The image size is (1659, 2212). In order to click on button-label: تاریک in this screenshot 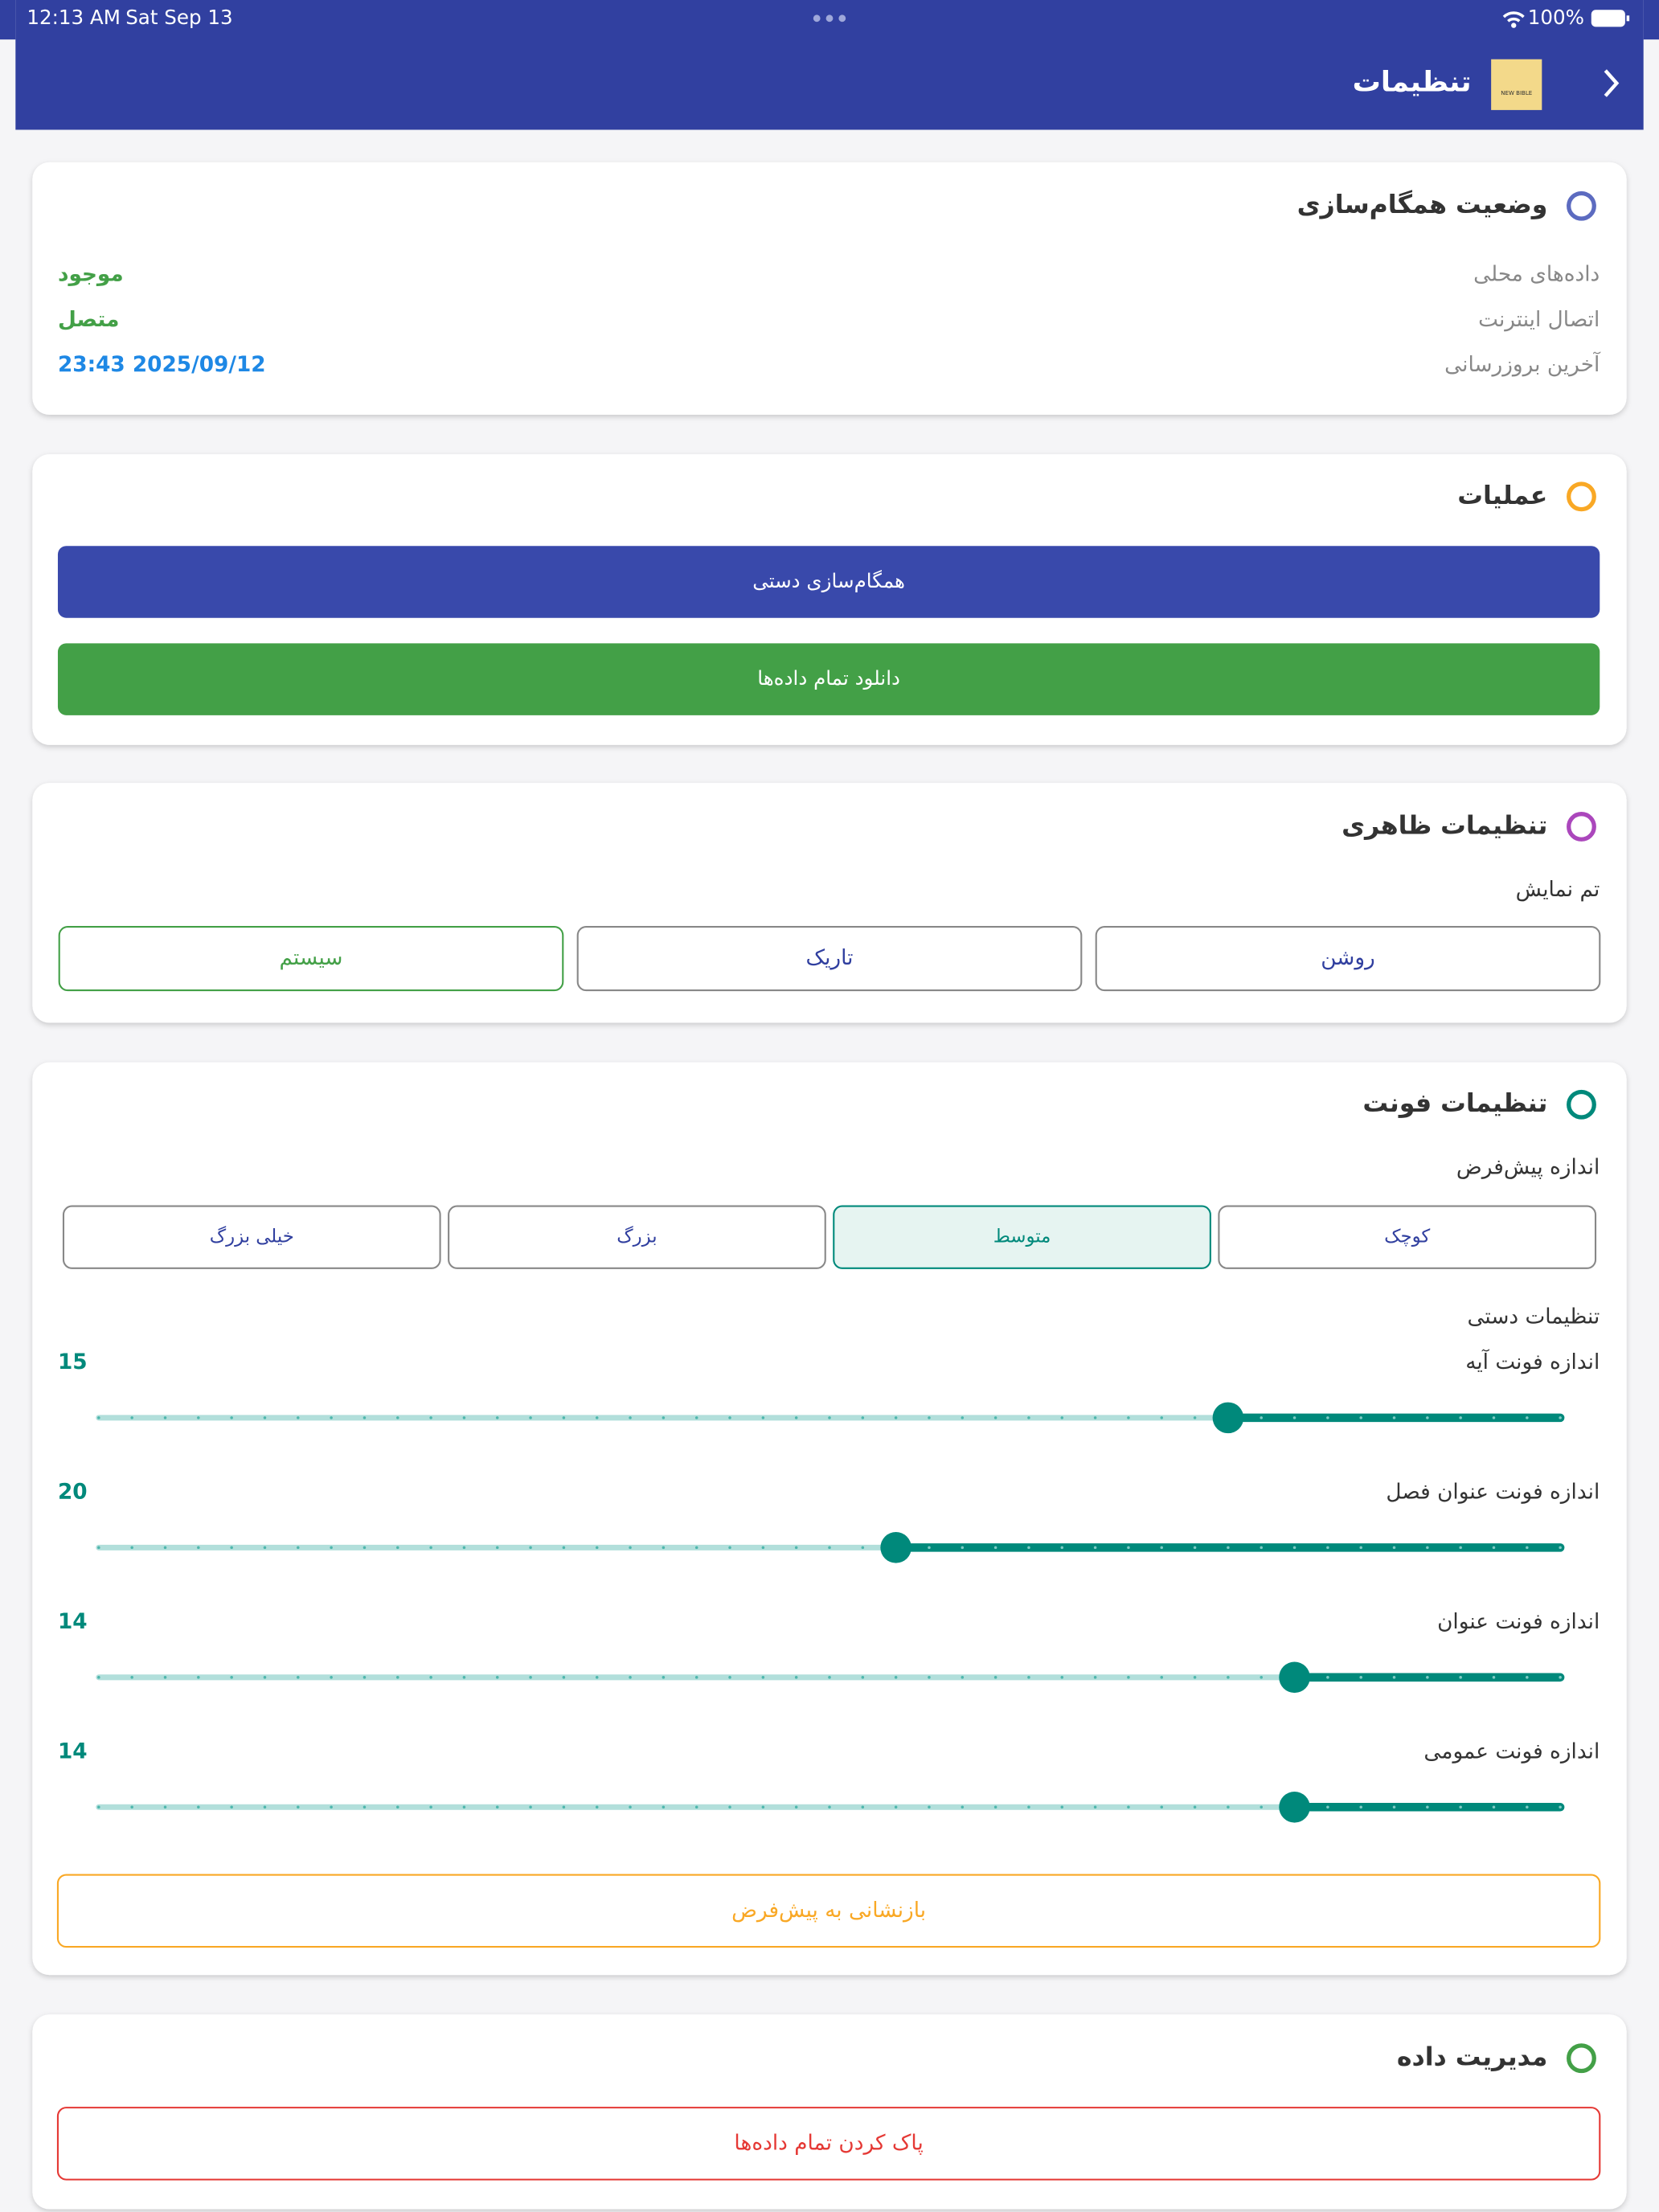, I will do `click(830, 958)`.